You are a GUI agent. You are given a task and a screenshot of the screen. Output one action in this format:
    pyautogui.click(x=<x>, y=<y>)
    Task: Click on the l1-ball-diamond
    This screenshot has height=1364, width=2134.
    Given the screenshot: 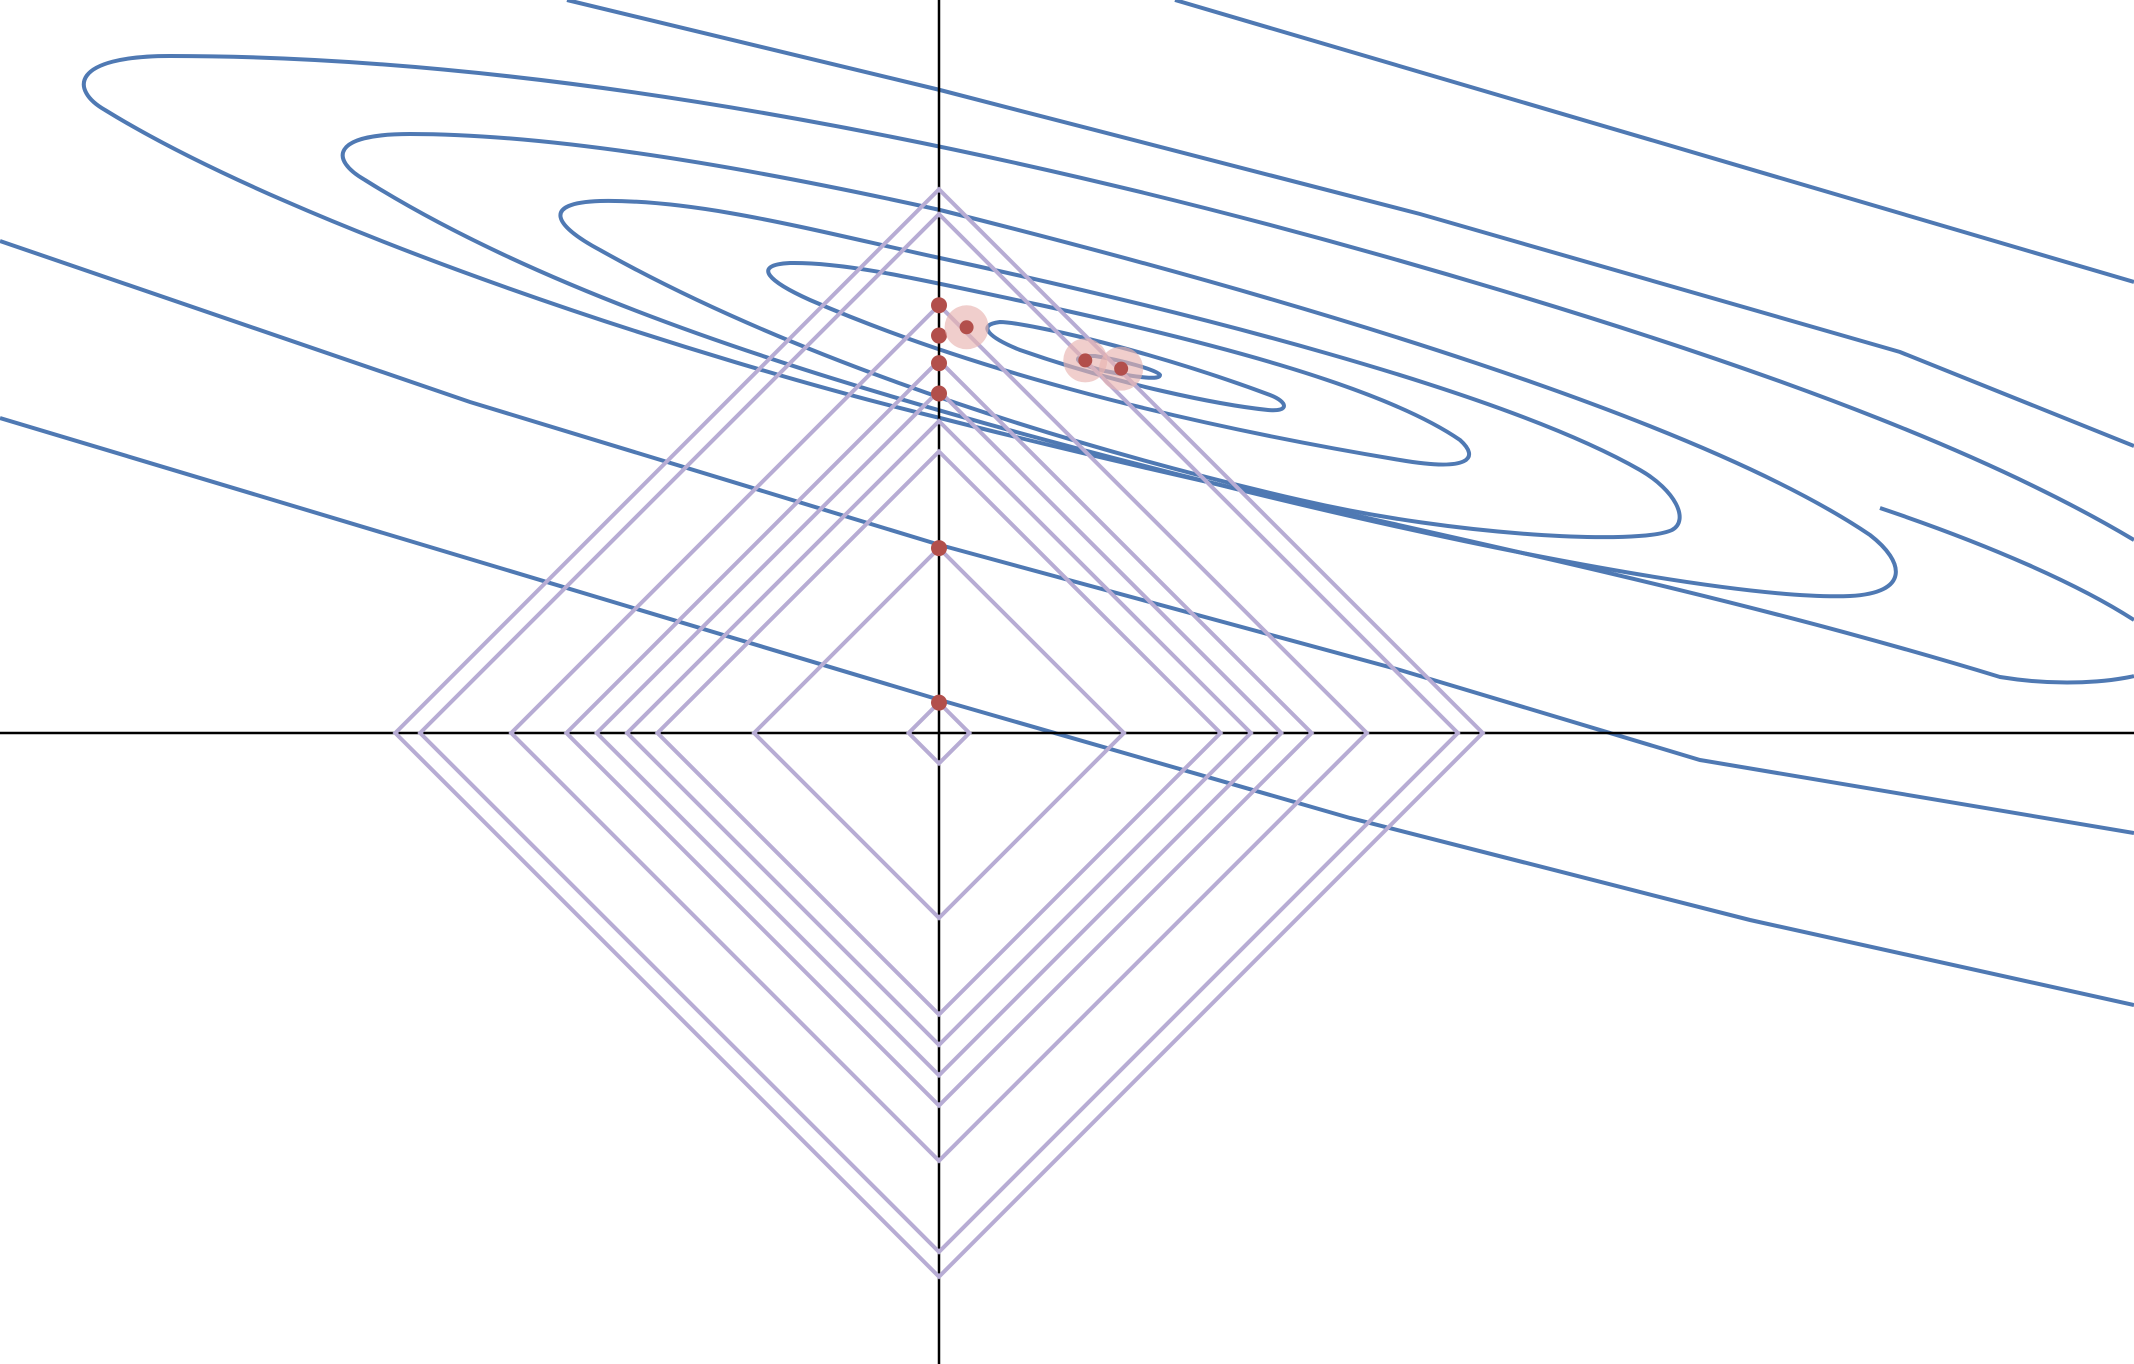 What is the action you would take?
    pyautogui.click(x=939, y=733)
    